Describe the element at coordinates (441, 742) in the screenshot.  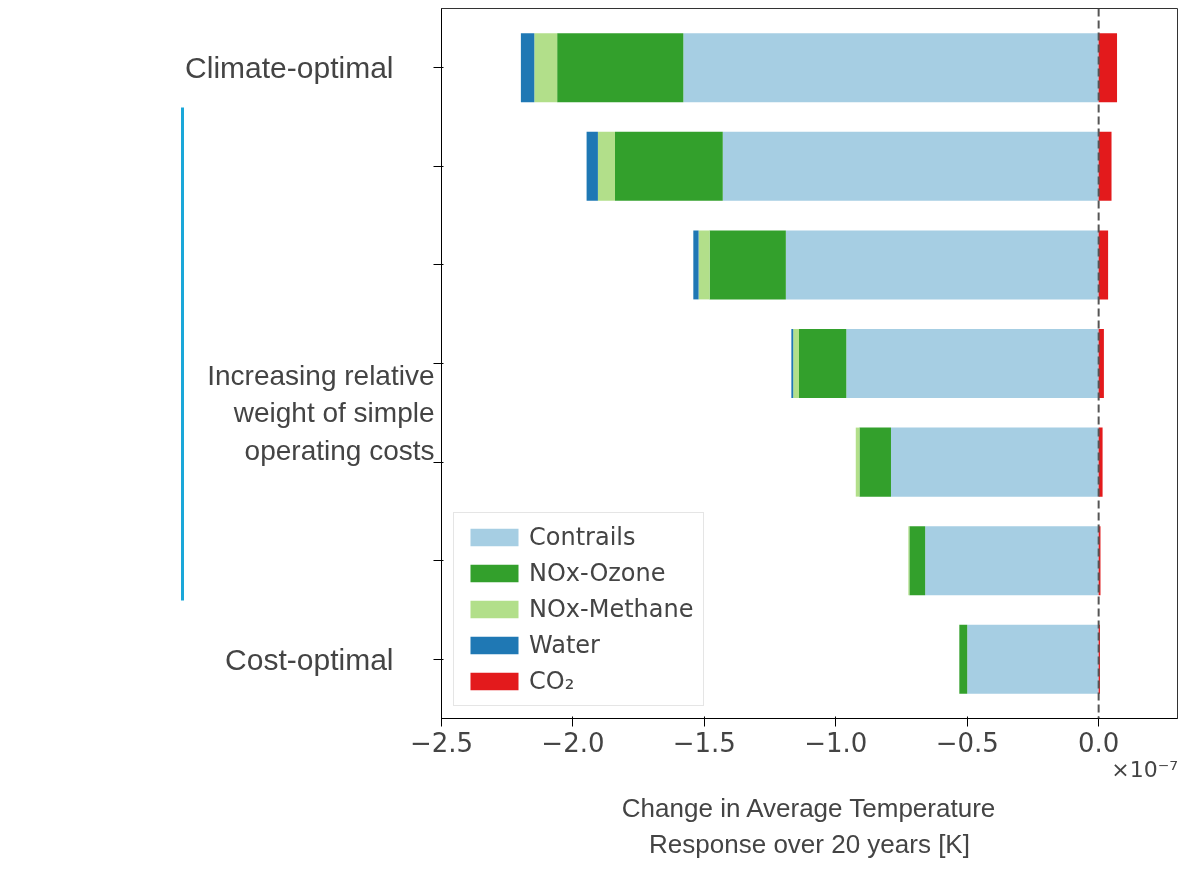
I see `x-tick-label: −2.5` at that location.